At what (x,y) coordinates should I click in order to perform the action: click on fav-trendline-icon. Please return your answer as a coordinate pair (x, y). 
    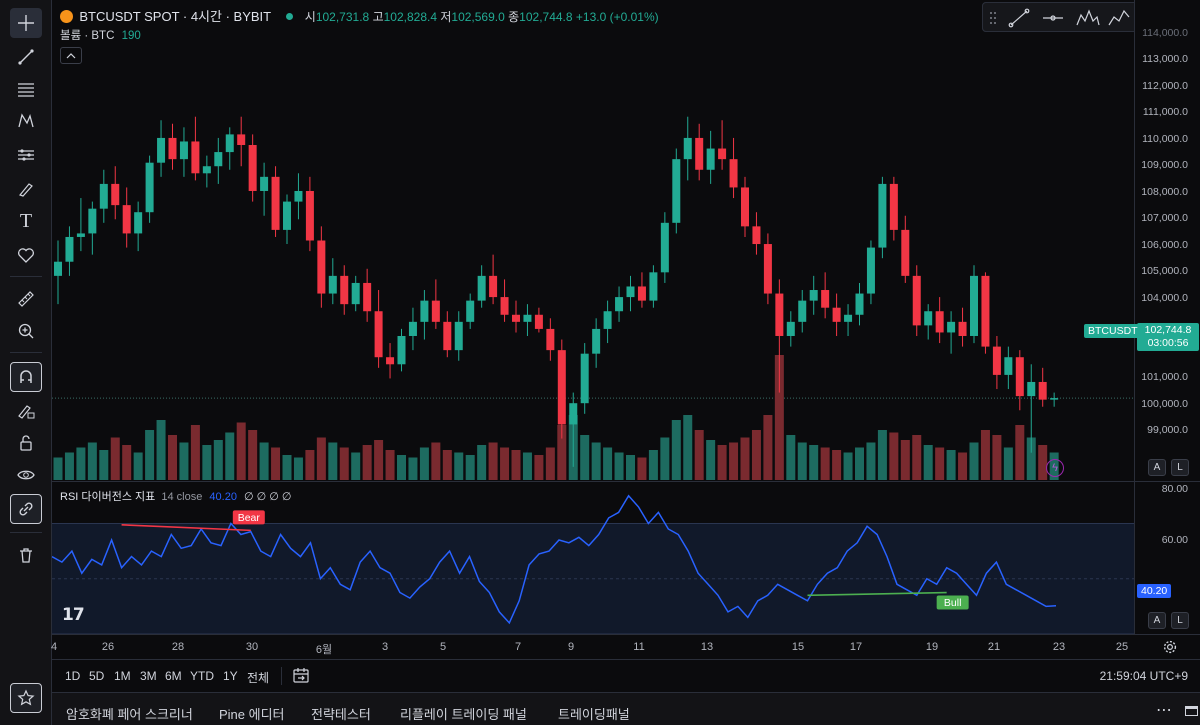
    Looking at the image, I should click on (1019, 18).